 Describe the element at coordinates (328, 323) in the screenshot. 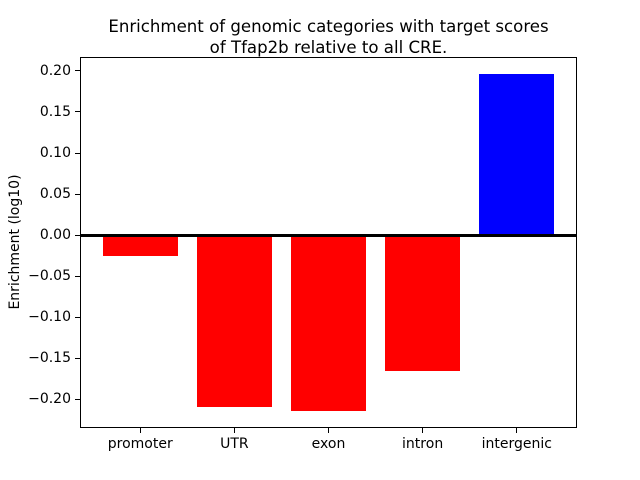

I see `bar-exon` at that location.